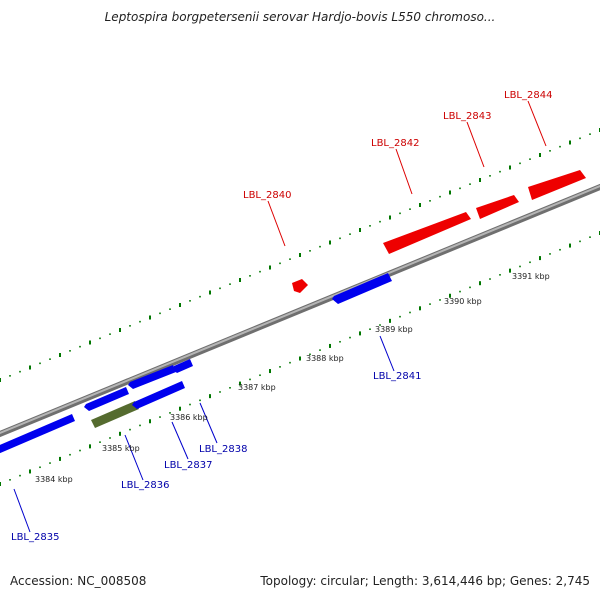  I want to click on gene-label-lbl-2838: LBL_2838, so click(223, 449).